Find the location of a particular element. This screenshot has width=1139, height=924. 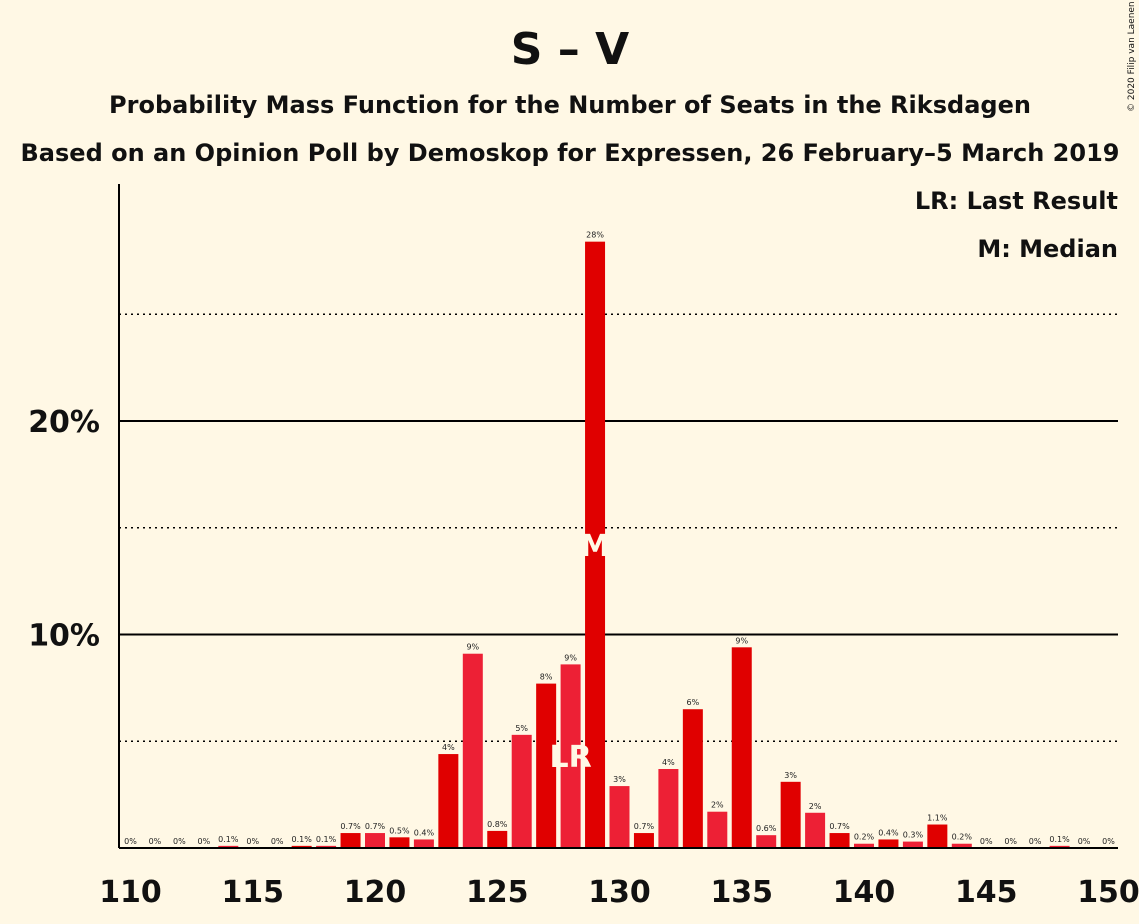

bar-label-112: 0% is located at coordinates (179, 841).